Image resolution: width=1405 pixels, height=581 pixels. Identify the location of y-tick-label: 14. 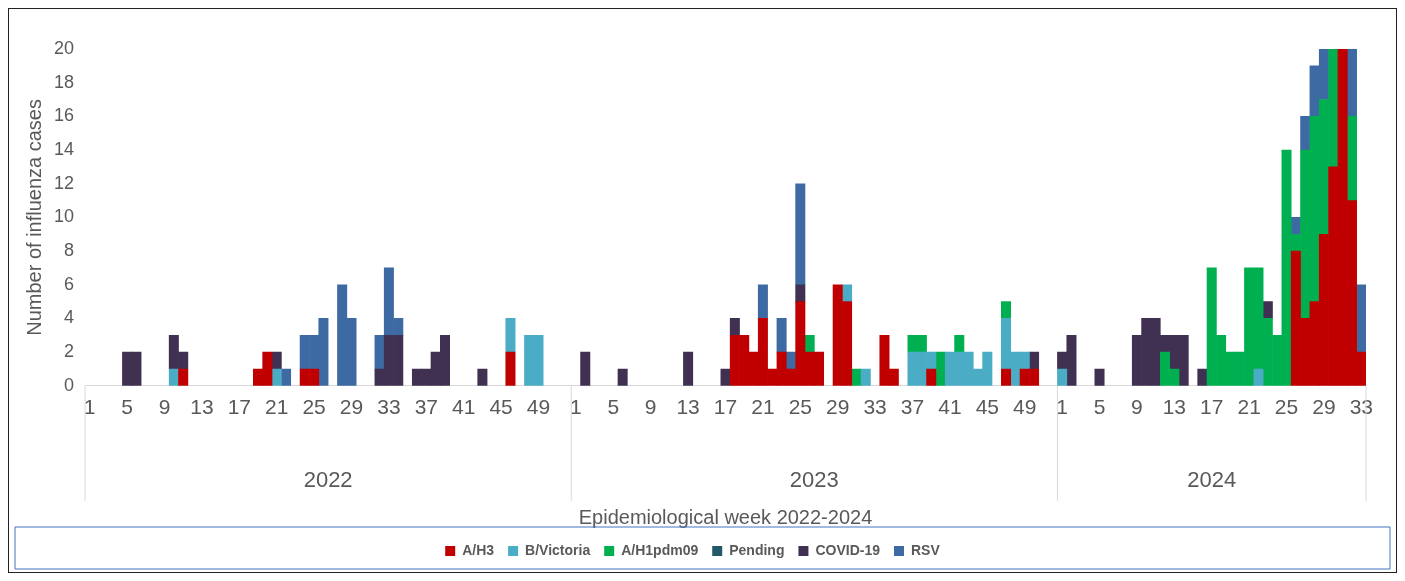
(64, 149).